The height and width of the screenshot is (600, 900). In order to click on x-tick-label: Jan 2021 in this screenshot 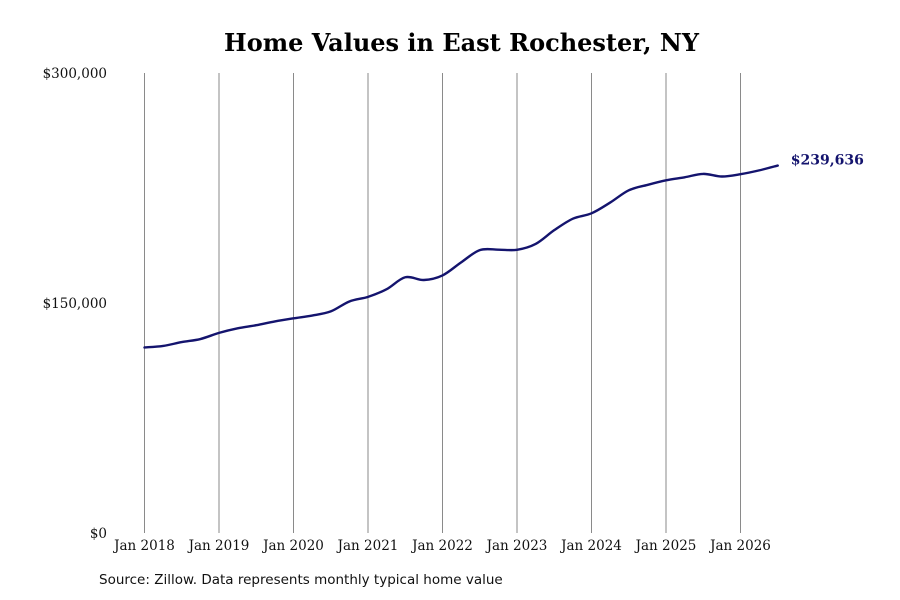, I will do `click(367, 546)`.